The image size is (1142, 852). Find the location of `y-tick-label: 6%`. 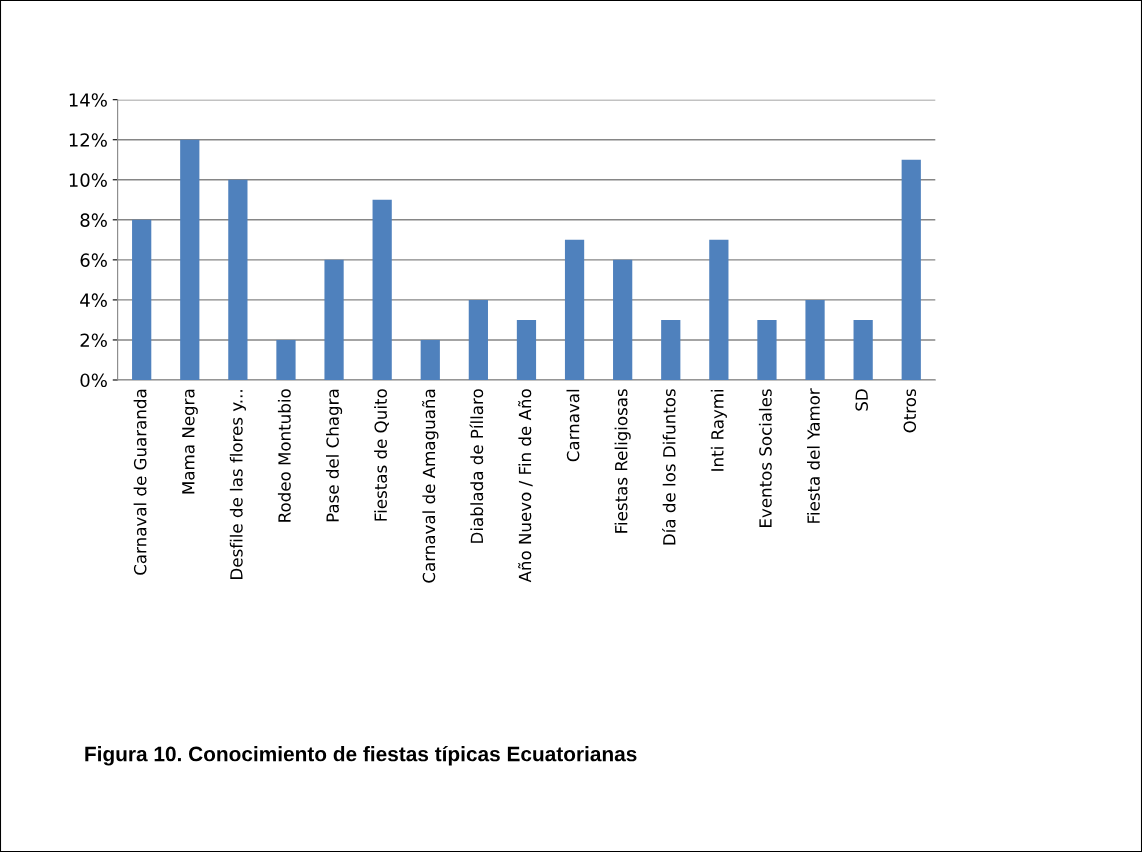

y-tick-label: 6% is located at coordinates (93, 260).